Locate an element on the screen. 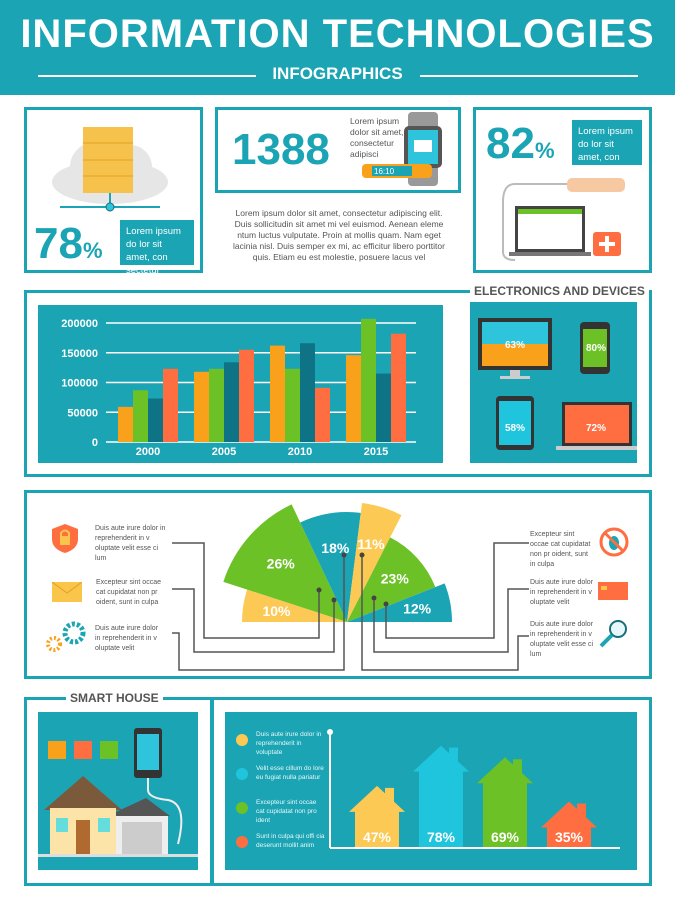 The height and width of the screenshot is (900, 675). house-chart-section is located at coordinates (431, 791).